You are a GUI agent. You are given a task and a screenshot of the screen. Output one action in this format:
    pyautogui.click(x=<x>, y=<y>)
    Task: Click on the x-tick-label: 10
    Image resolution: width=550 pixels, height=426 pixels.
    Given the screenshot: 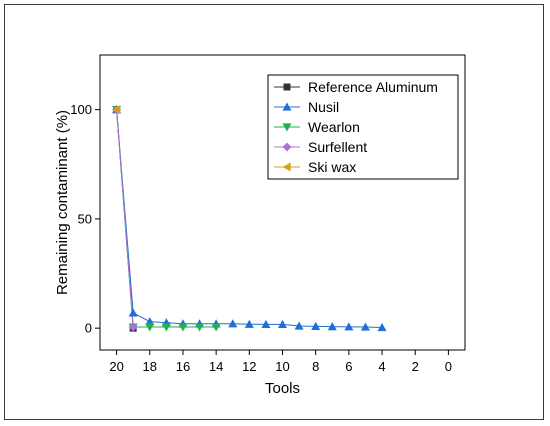 What is the action you would take?
    pyautogui.click(x=282, y=366)
    